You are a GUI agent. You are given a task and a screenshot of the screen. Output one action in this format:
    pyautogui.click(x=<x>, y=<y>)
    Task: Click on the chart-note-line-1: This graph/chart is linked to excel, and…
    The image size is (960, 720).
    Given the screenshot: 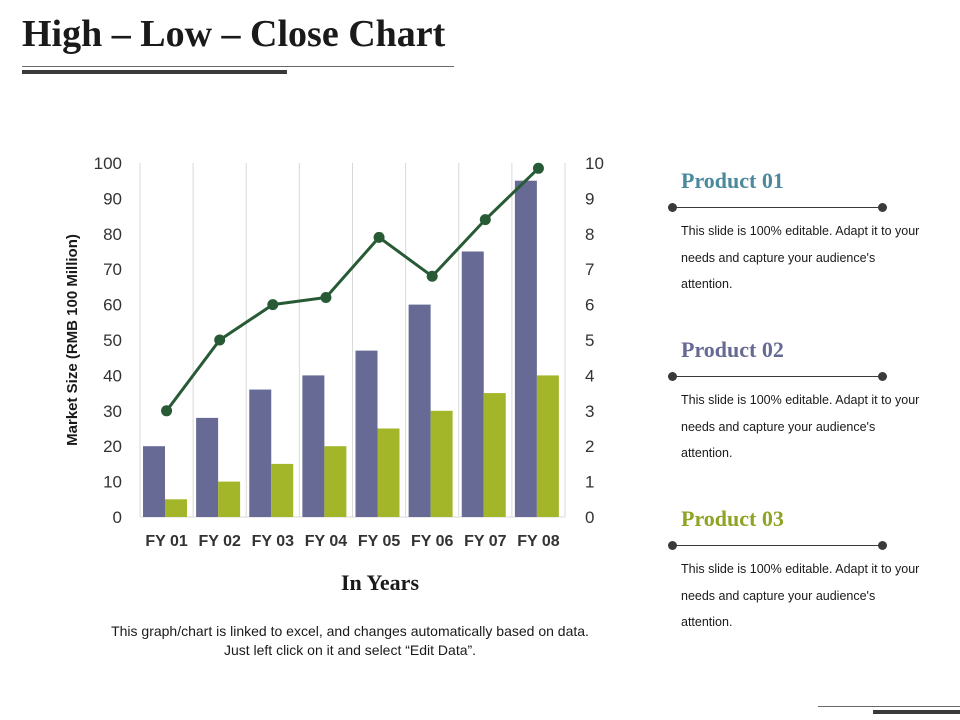 What is the action you would take?
    pyautogui.click(x=350, y=631)
    